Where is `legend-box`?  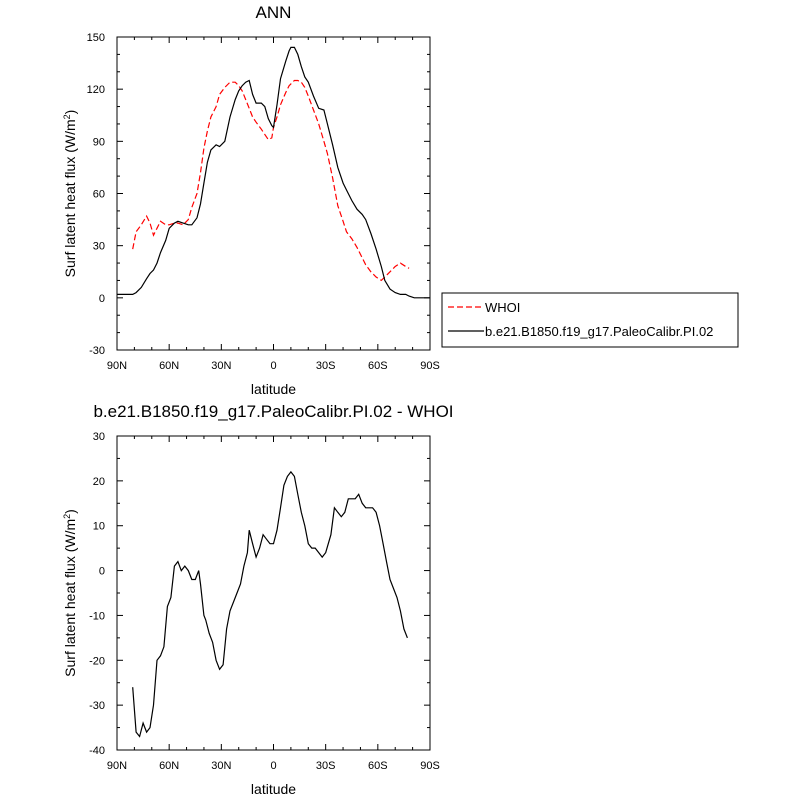 legend-box is located at coordinates (590, 320).